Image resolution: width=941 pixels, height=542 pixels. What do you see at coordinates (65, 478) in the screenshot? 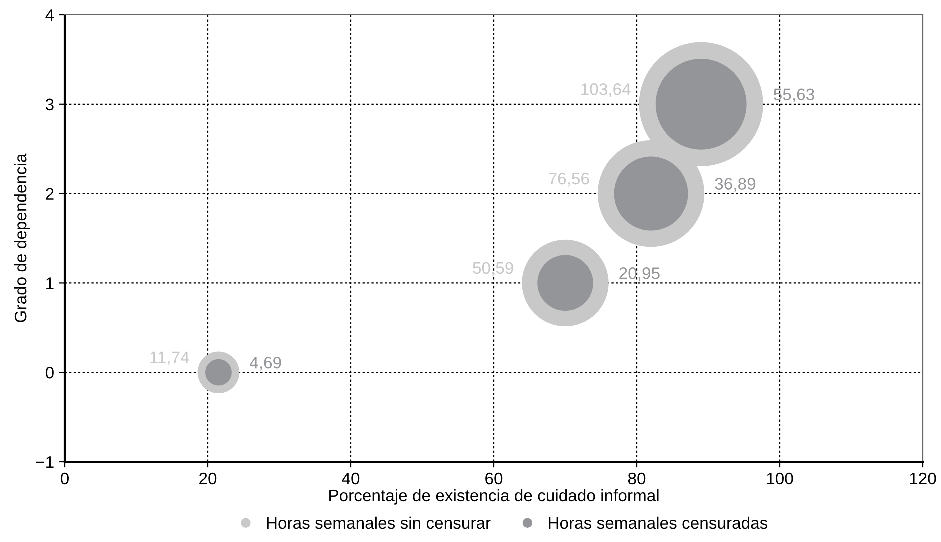
I see `x-tick-label: 0` at bounding box center [65, 478].